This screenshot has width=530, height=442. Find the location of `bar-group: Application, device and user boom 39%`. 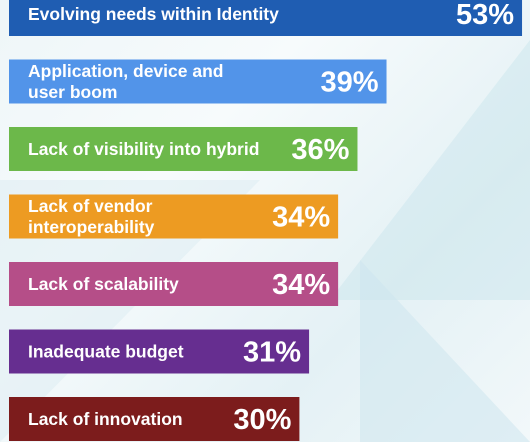

bar-group: Application, device and user boom 39% is located at coordinates (198, 81).